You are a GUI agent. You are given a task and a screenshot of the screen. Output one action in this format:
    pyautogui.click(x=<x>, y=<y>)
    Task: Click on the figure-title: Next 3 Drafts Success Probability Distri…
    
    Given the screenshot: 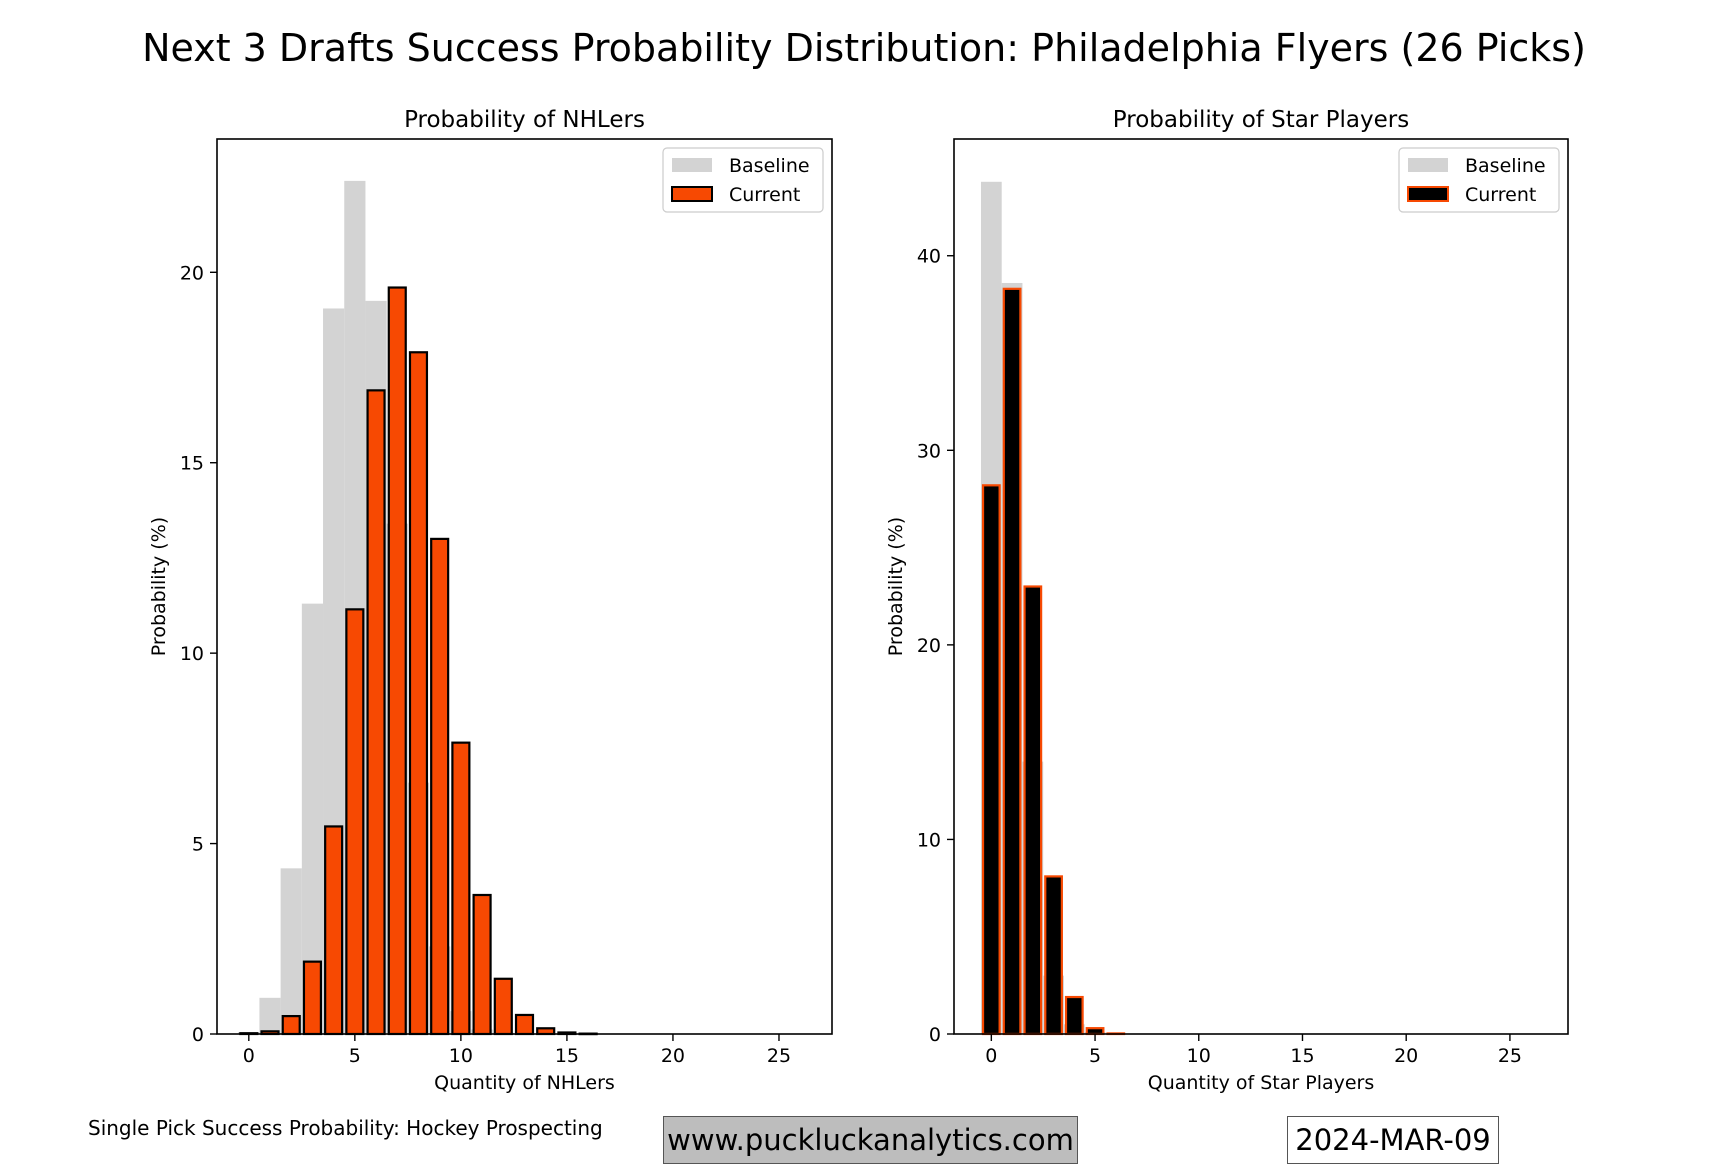 What is the action you would take?
    pyautogui.click(x=864, y=48)
    